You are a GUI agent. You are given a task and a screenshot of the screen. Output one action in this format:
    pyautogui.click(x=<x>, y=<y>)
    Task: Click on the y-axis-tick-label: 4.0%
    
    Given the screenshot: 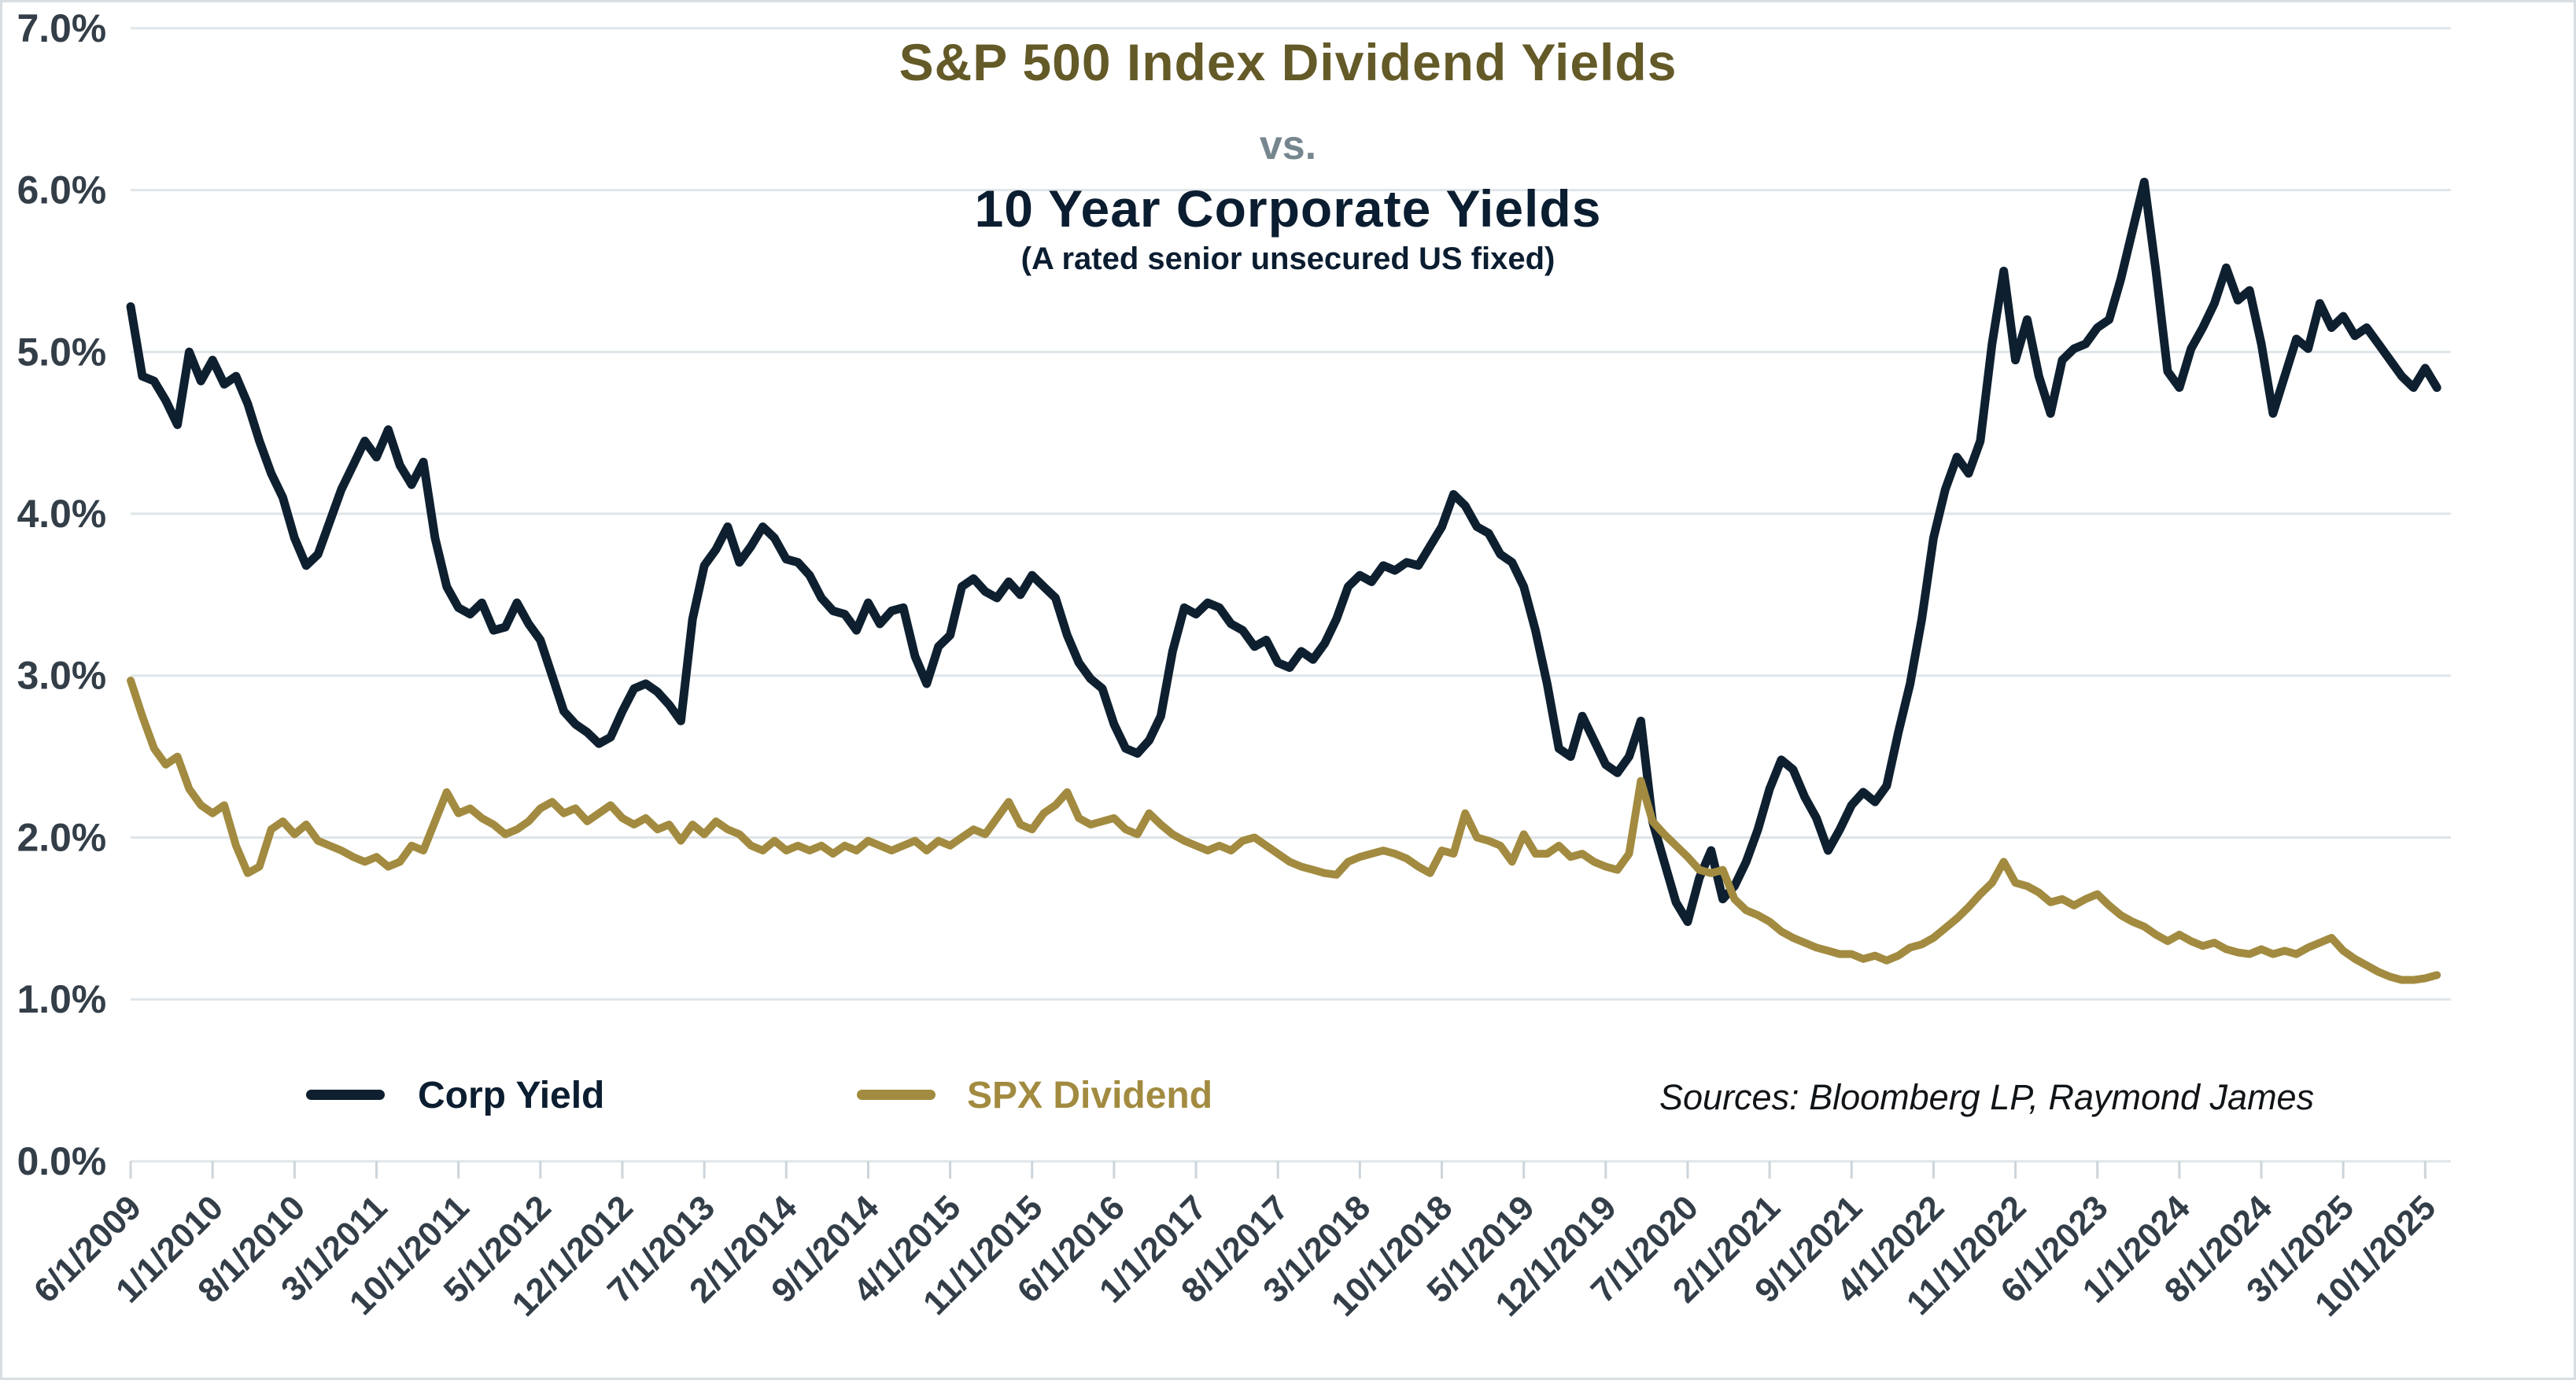 What is the action you would take?
    pyautogui.click(x=62, y=514)
    